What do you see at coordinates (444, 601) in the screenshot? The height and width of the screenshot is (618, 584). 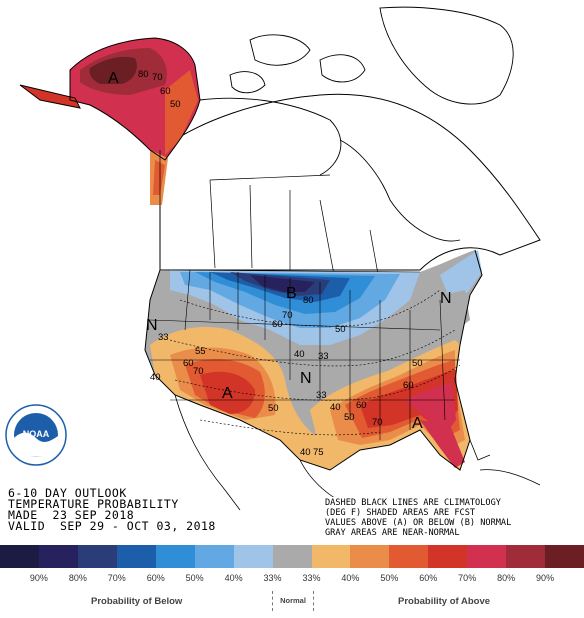 I see `above-caption: Probability of Above` at bounding box center [444, 601].